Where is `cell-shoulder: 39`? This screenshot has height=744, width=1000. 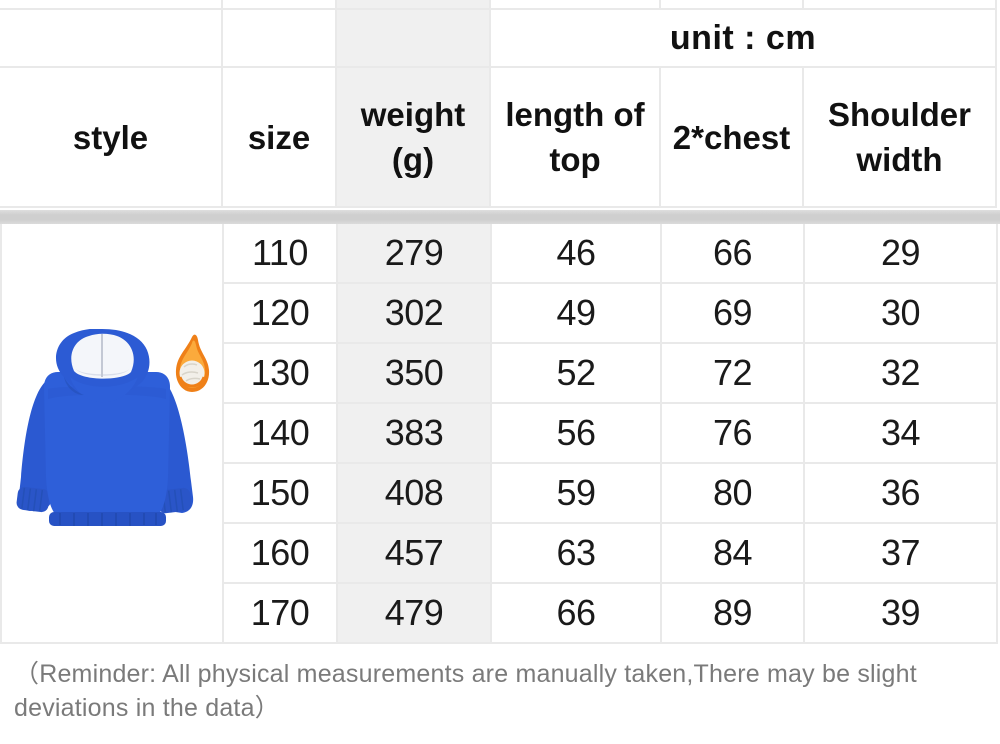
cell-shoulder: 39 is located at coordinates (900, 613).